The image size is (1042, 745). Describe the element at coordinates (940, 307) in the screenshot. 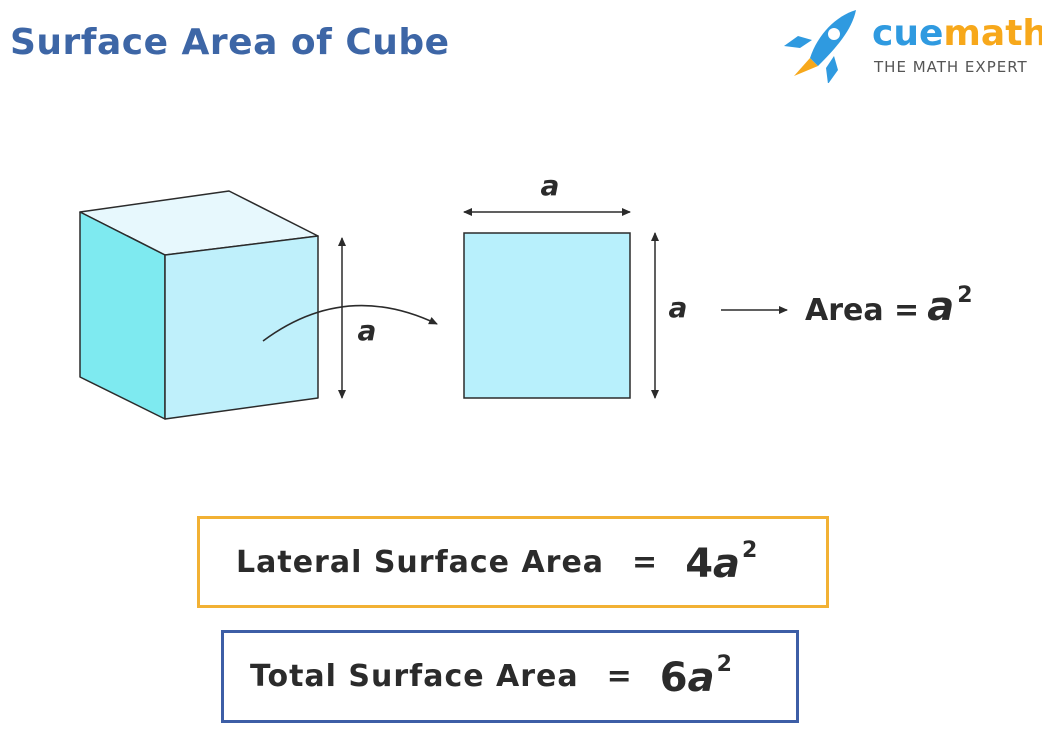

I see `area-variable: a` at that location.